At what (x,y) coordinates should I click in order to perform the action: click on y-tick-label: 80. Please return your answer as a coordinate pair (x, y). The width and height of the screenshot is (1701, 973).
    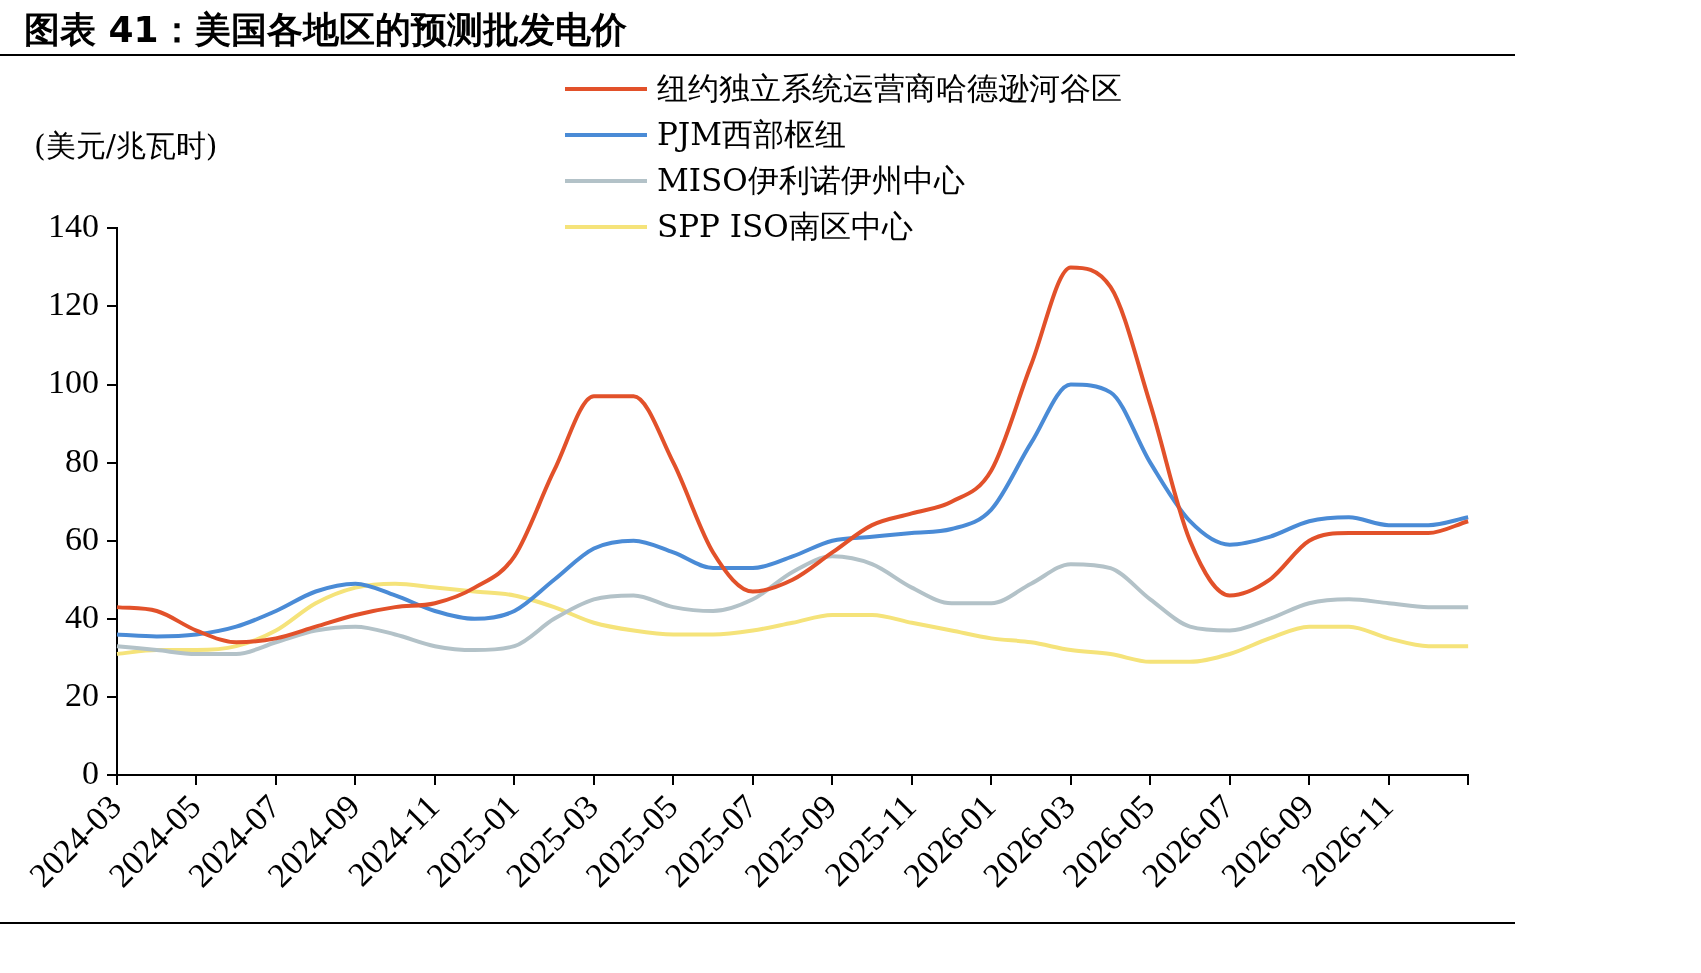
    Looking at the image, I should click on (82, 460).